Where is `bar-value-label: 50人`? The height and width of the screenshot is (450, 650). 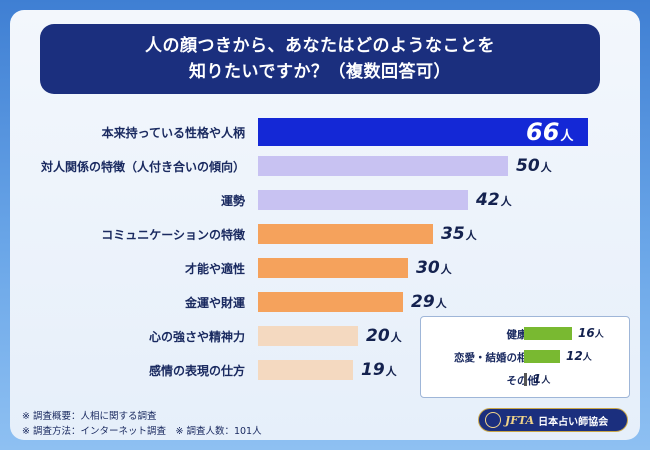 bar-value-label: 50人 is located at coordinates (534, 167).